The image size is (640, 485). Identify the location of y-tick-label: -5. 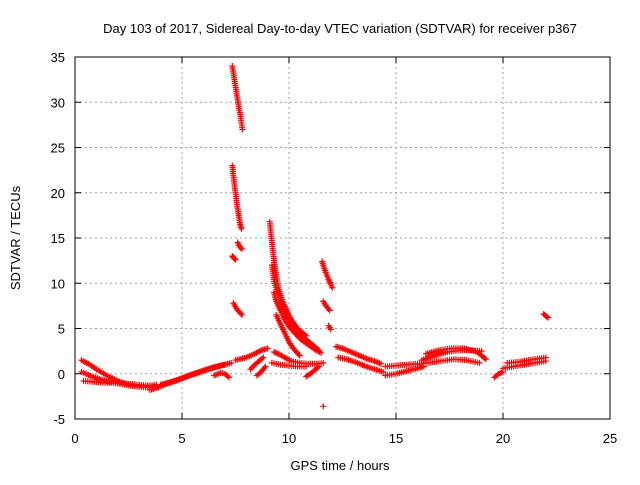
(59, 419).